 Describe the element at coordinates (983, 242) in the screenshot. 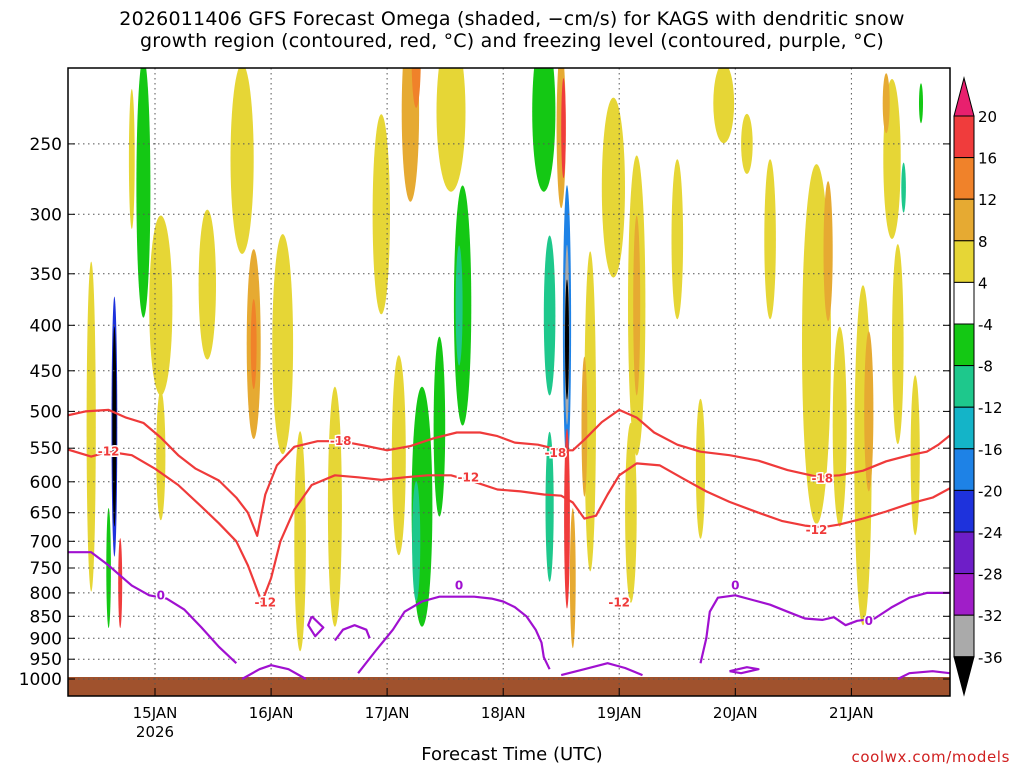

I see `colorbar-label: 8` at that location.